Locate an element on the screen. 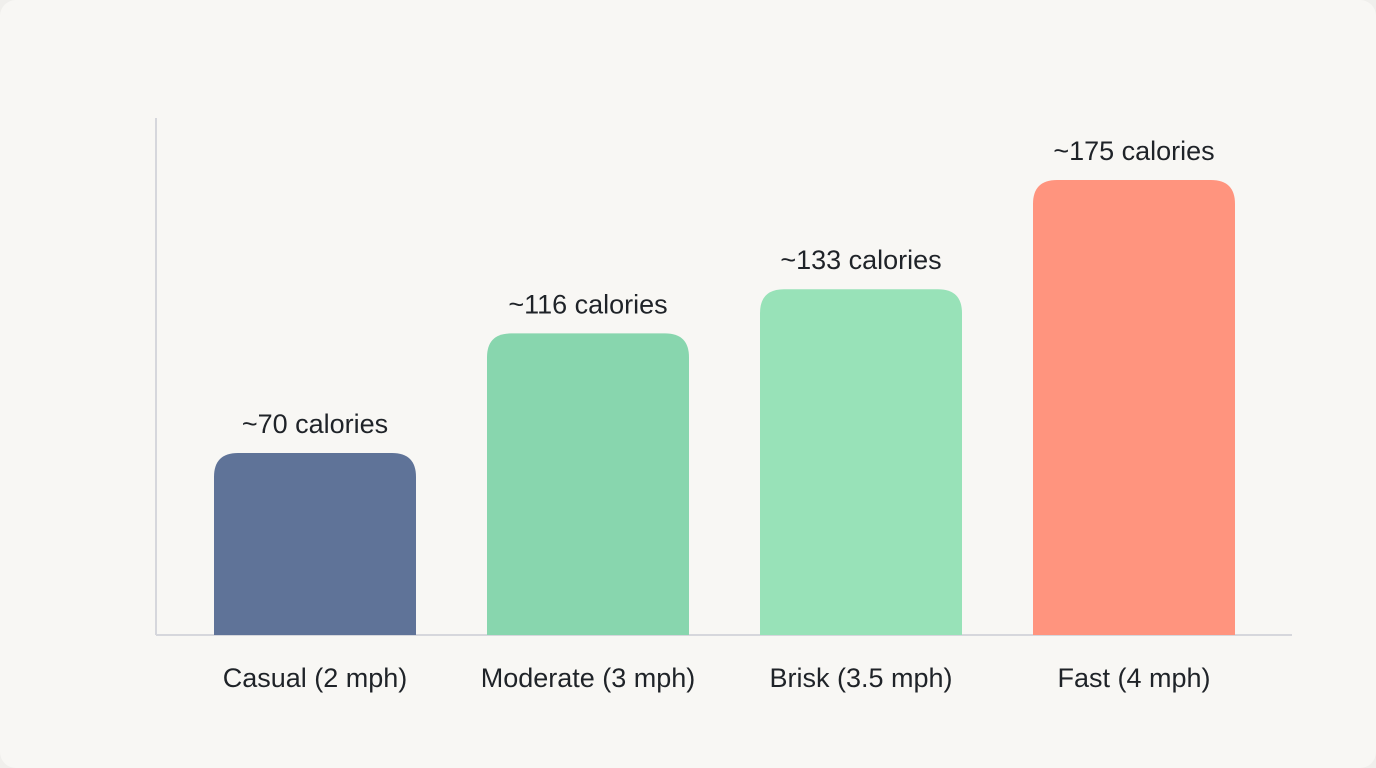  value-label-2: ~116 calories is located at coordinates (587, 304).